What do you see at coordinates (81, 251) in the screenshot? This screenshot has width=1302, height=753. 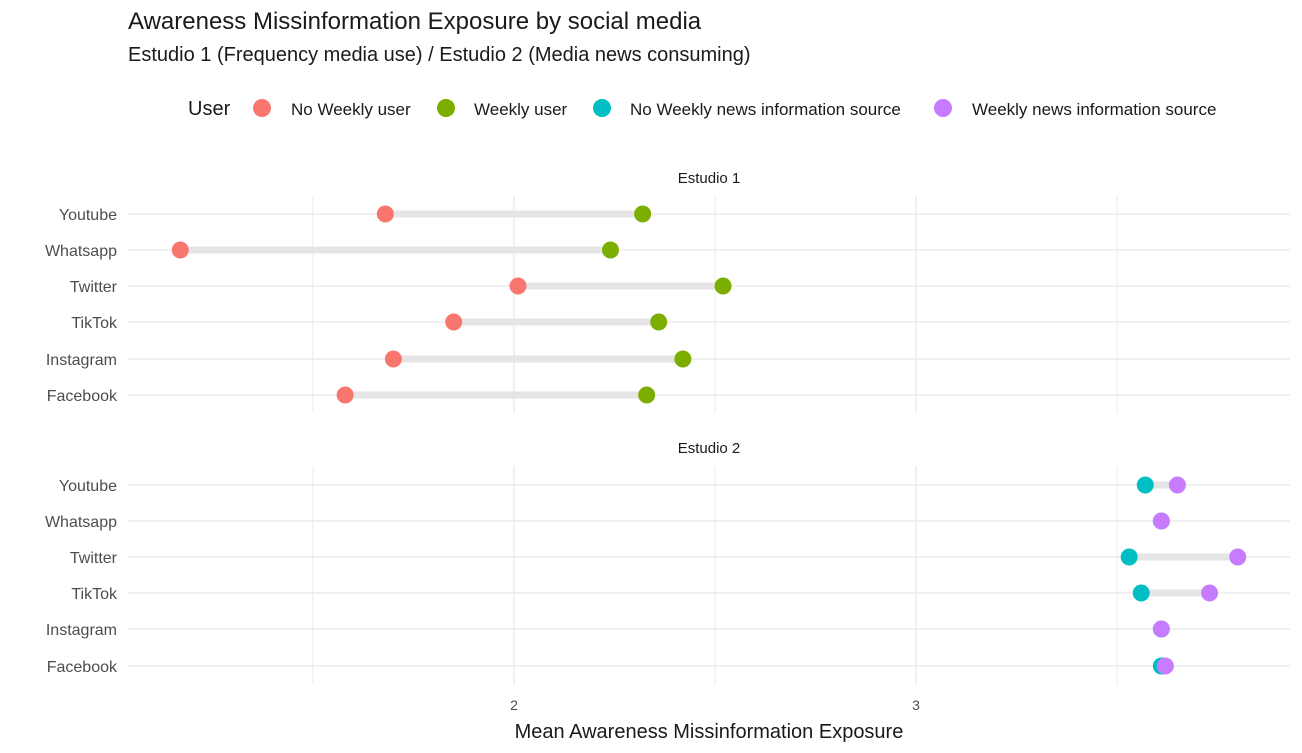 I see `category-label-estudio-1-whatsapp: Whatsapp` at bounding box center [81, 251].